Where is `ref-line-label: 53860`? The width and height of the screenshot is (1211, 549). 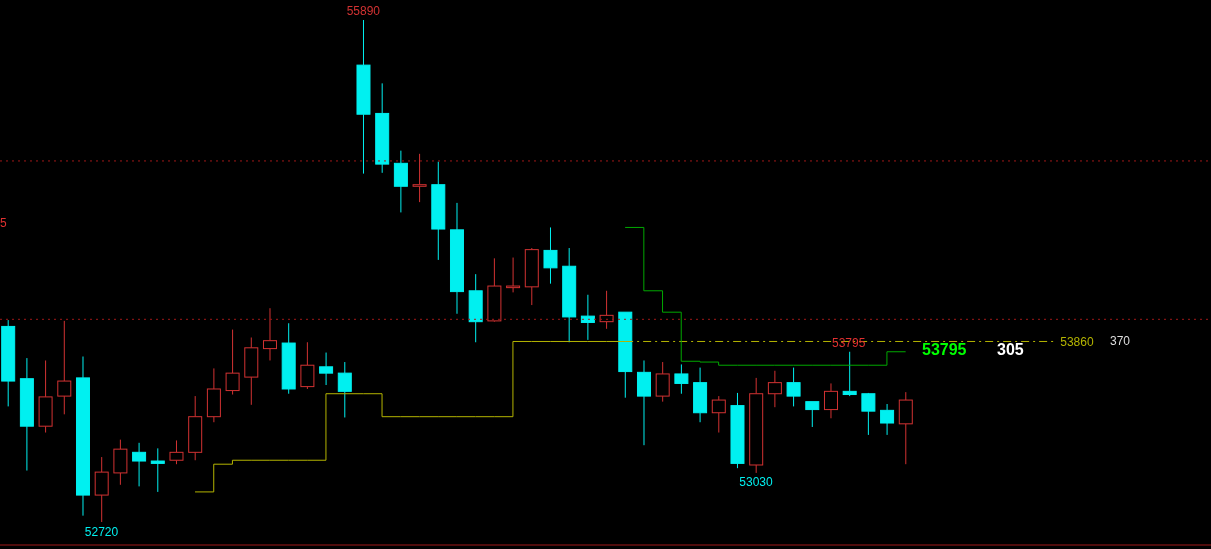
ref-line-label: 53860 is located at coordinates (1077, 341).